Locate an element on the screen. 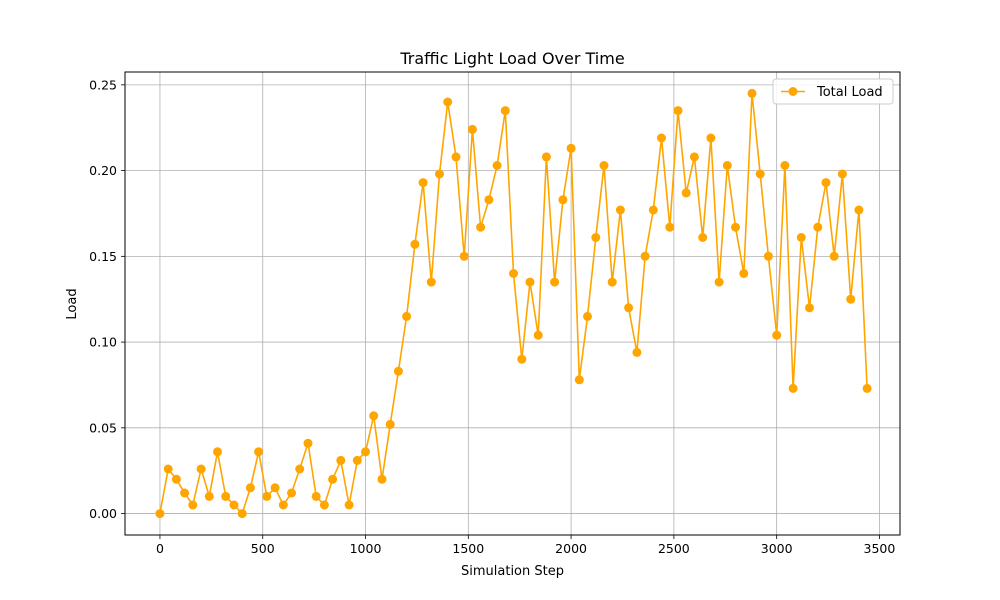  legend-box is located at coordinates (833, 91).